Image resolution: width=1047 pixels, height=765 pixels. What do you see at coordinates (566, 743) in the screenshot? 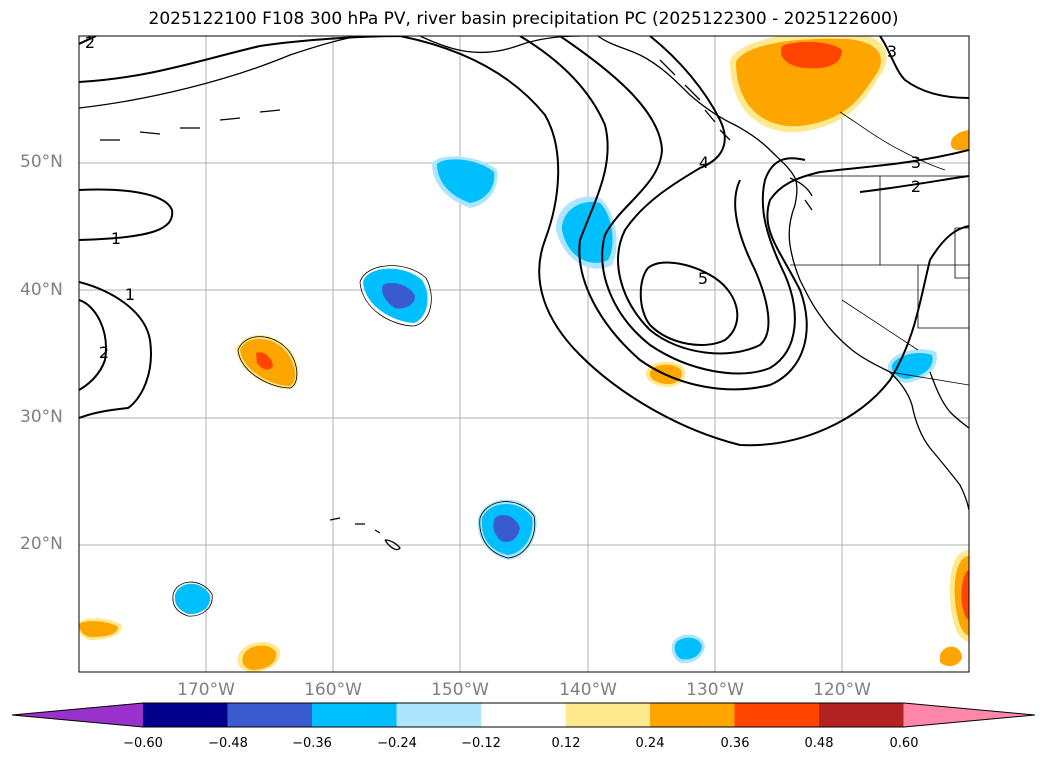
I see `colorbar-tick-6: 0.12` at bounding box center [566, 743].